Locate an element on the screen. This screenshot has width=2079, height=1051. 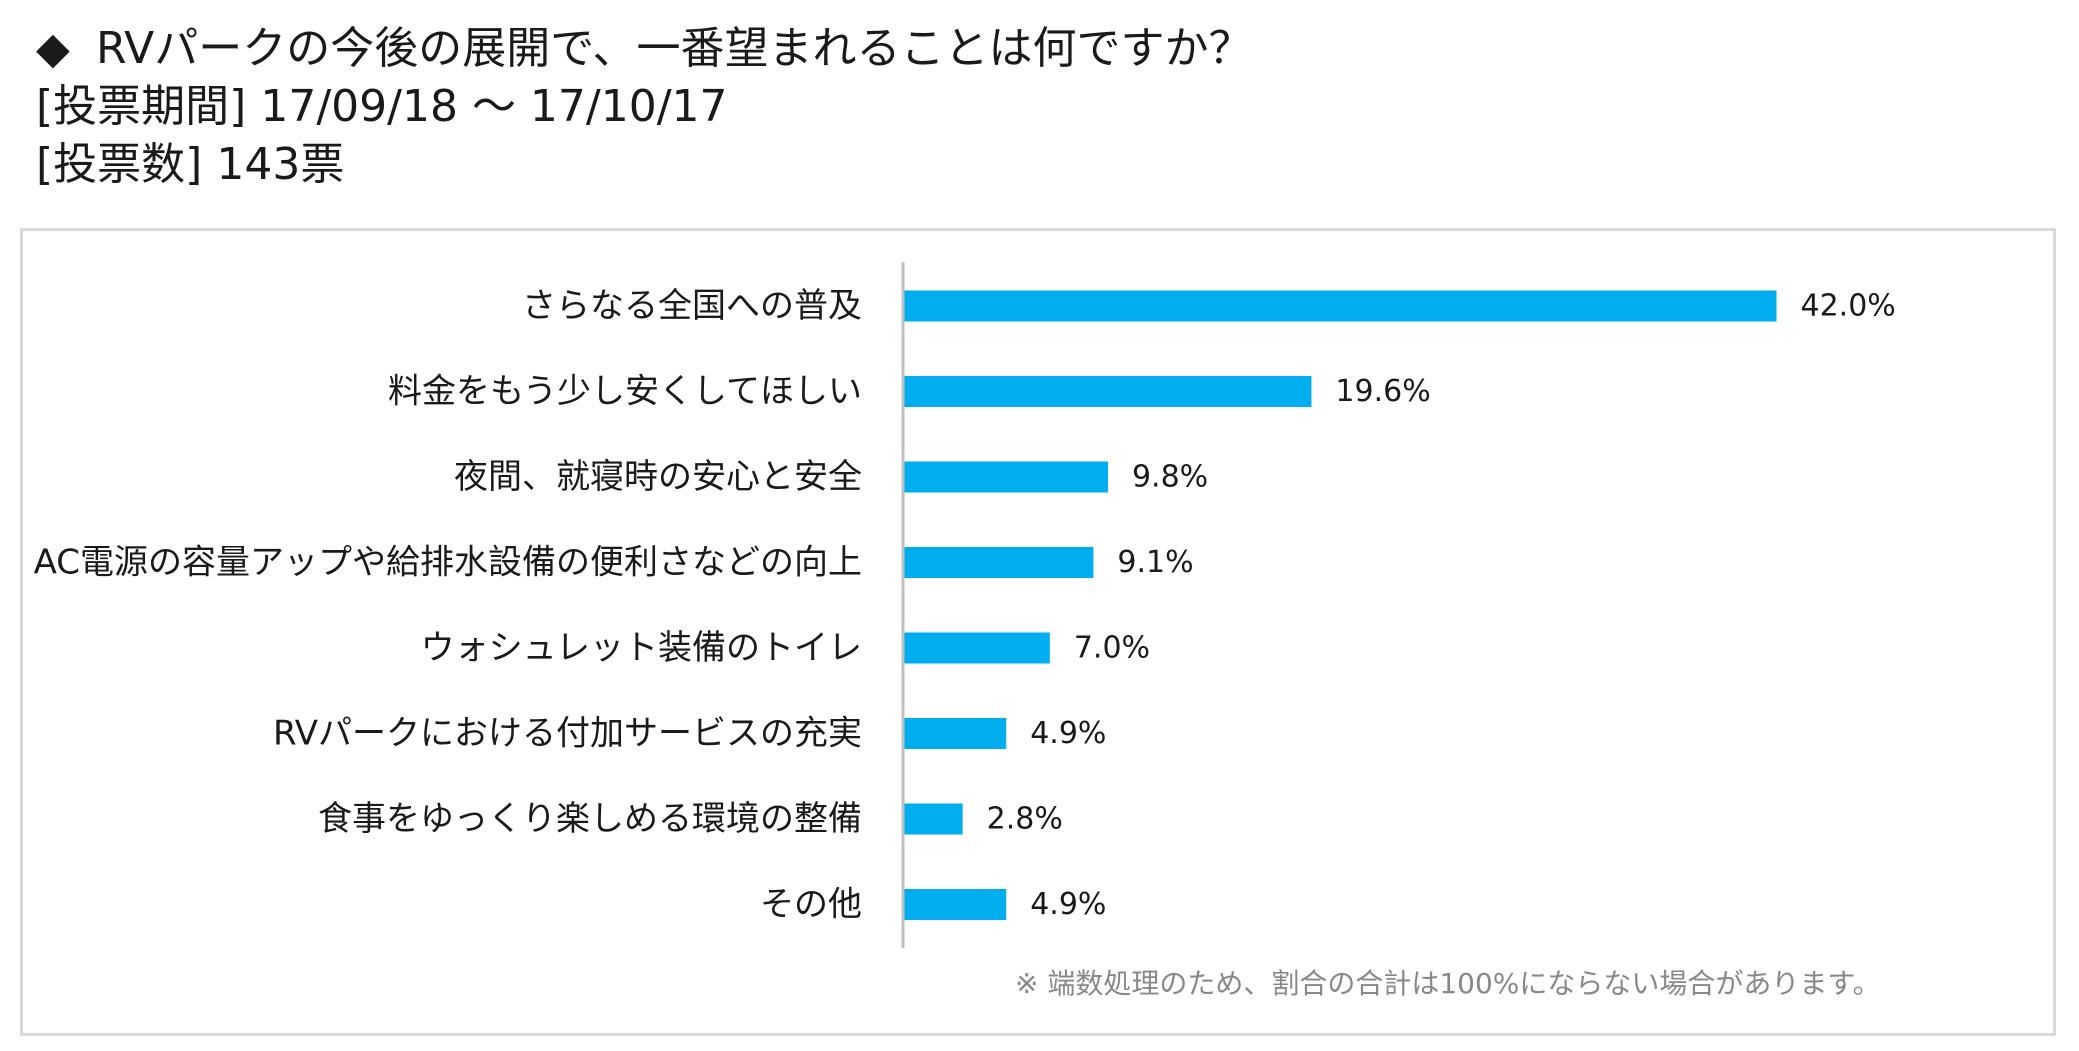
value-label: 19.6% is located at coordinates (1382, 391).